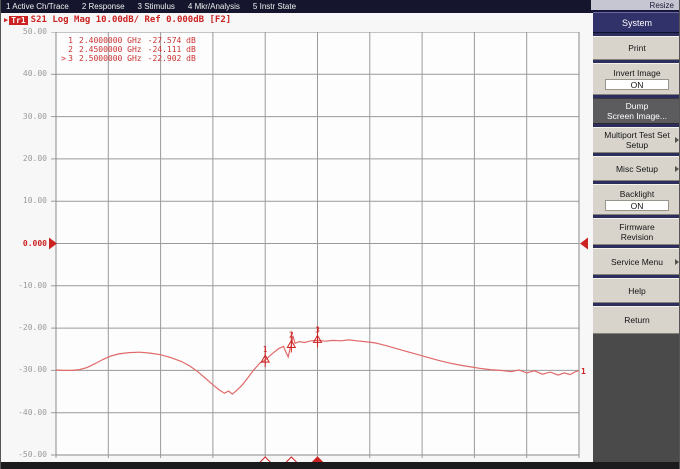 This screenshot has height=469, width=680. I want to click on softkey-return: Return, so click(636, 320).